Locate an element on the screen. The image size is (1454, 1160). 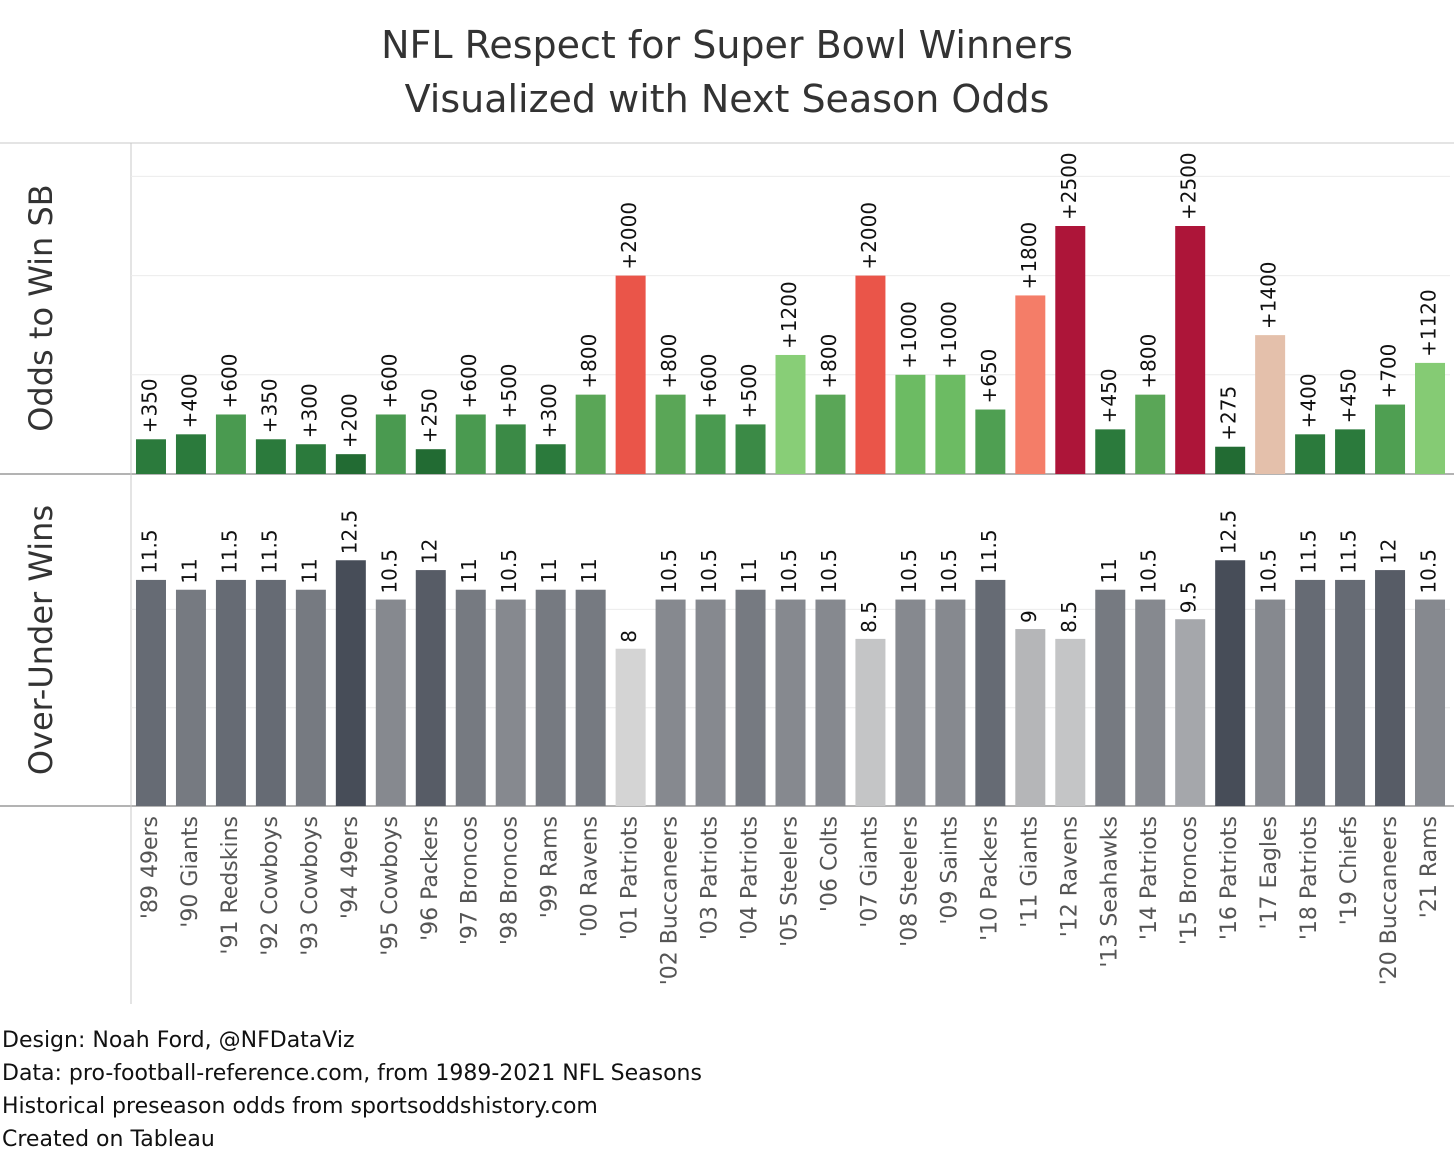
odds-data-label: +300 is located at coordinates (309, 410).